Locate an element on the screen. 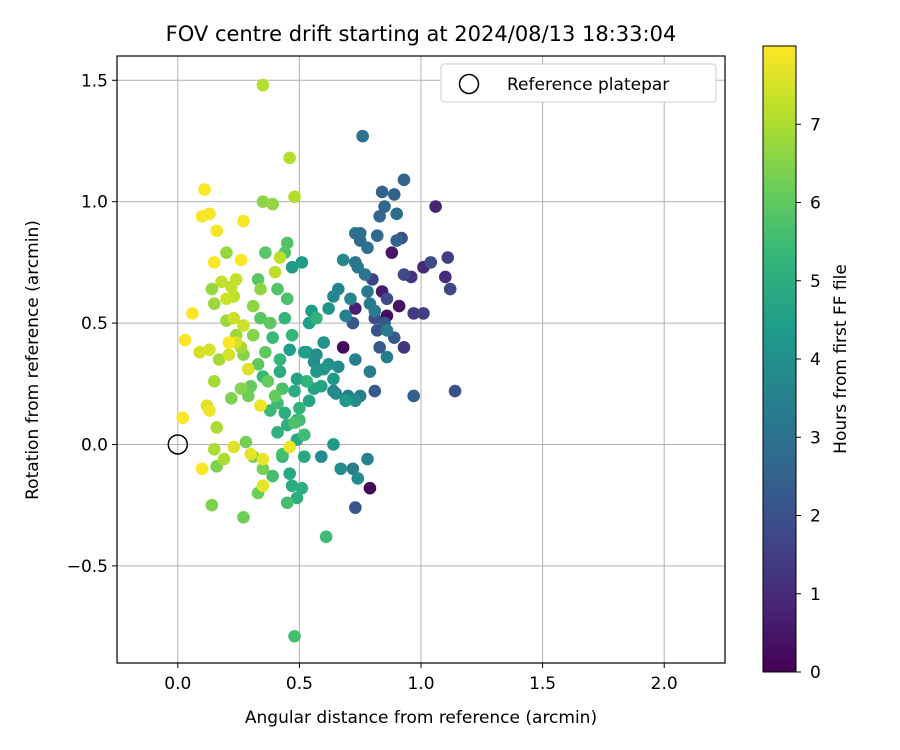 This screenshot has width=900, height=750. colorbar-tick-label: 4 is located at coordinates (815, 360).